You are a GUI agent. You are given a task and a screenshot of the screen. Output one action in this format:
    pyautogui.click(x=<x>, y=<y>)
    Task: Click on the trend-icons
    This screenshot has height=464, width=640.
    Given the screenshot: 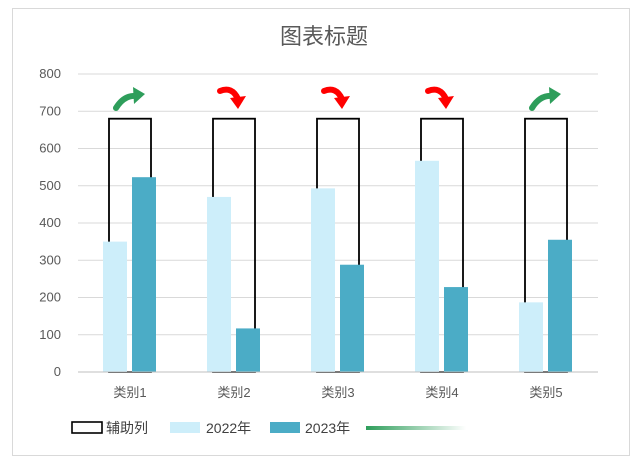 What is the action you would take?
    pyautogui.click(x=337, y=98)
    